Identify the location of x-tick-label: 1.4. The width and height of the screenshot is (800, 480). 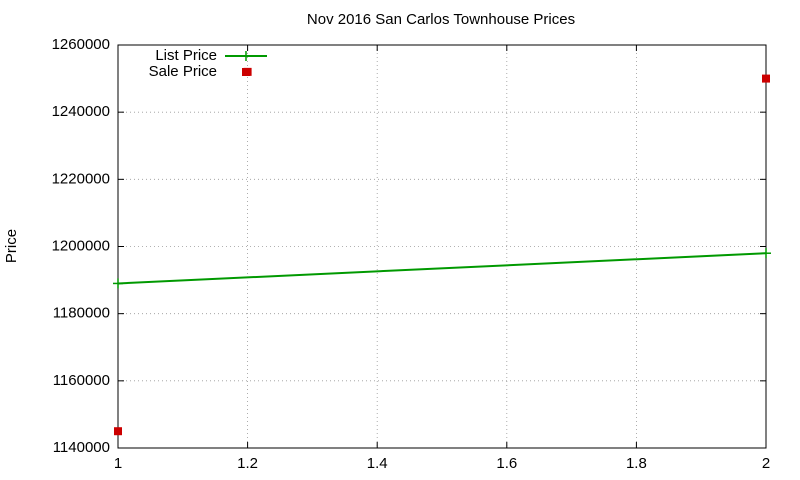
(377, 463).